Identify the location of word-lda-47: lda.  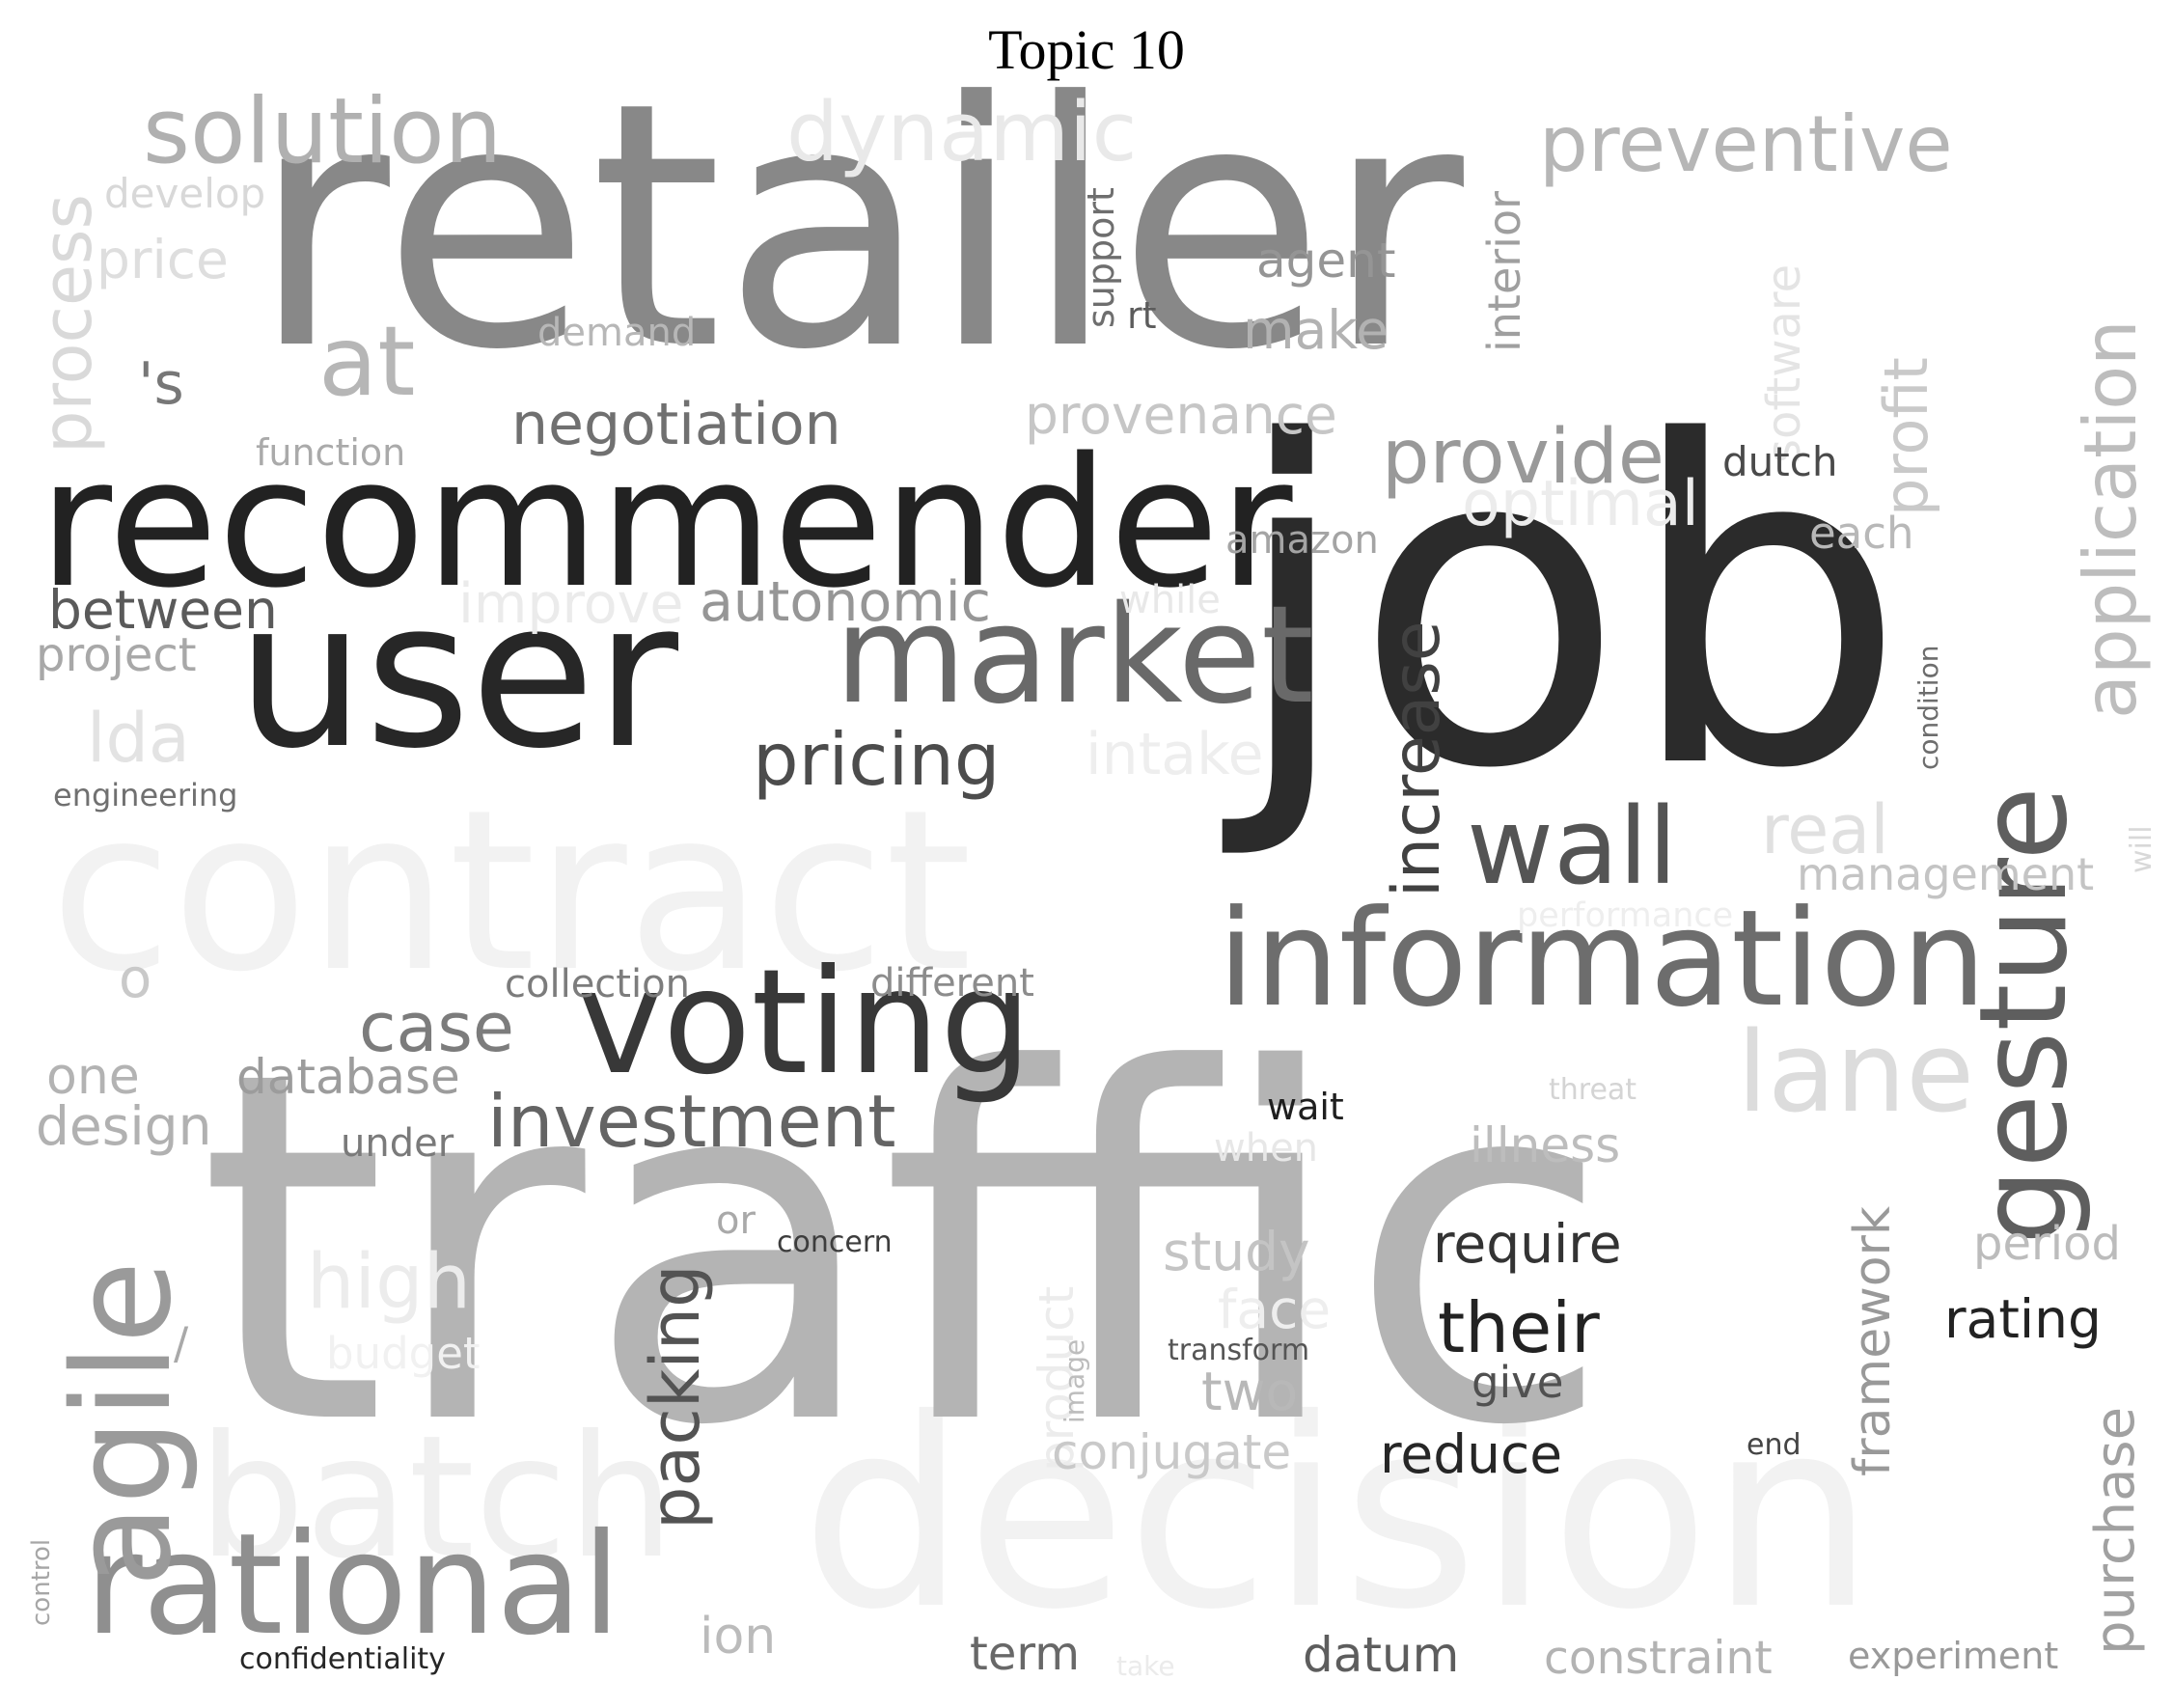
(138, 738).